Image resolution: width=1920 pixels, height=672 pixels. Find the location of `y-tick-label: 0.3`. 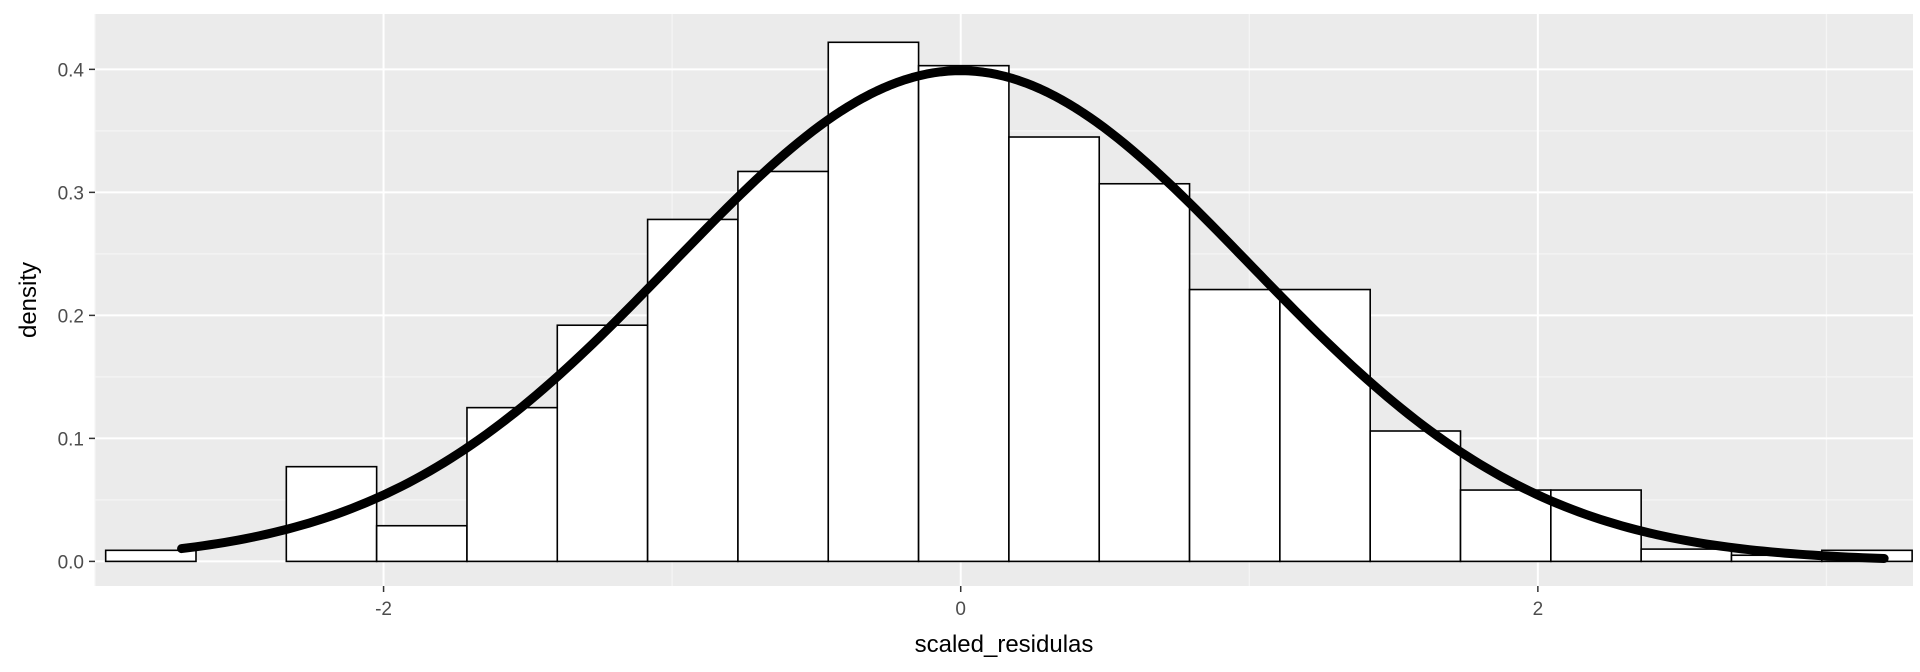

y-tick-label: 0.3 is located at coordinates (71, 193).